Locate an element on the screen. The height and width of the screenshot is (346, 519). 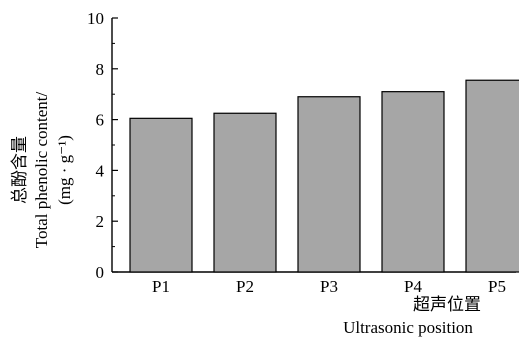
x-tick-label: P3 is located at coordinates (329, 286).